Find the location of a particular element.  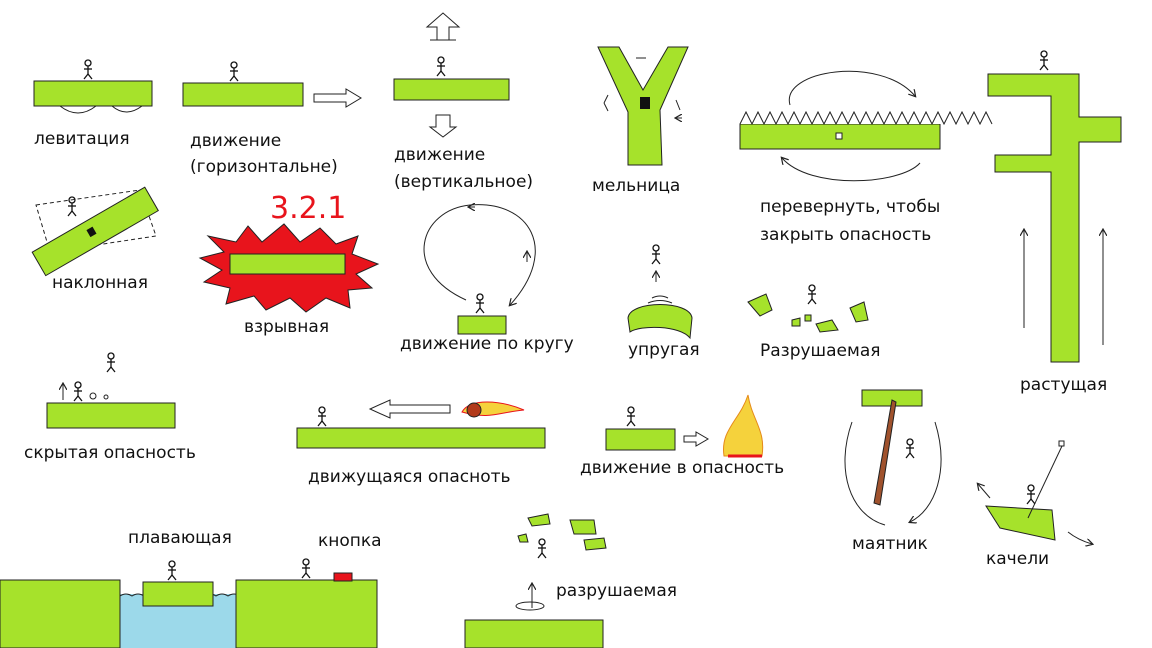

label-circle: движение по кругу is located at coordinates (487, 344).